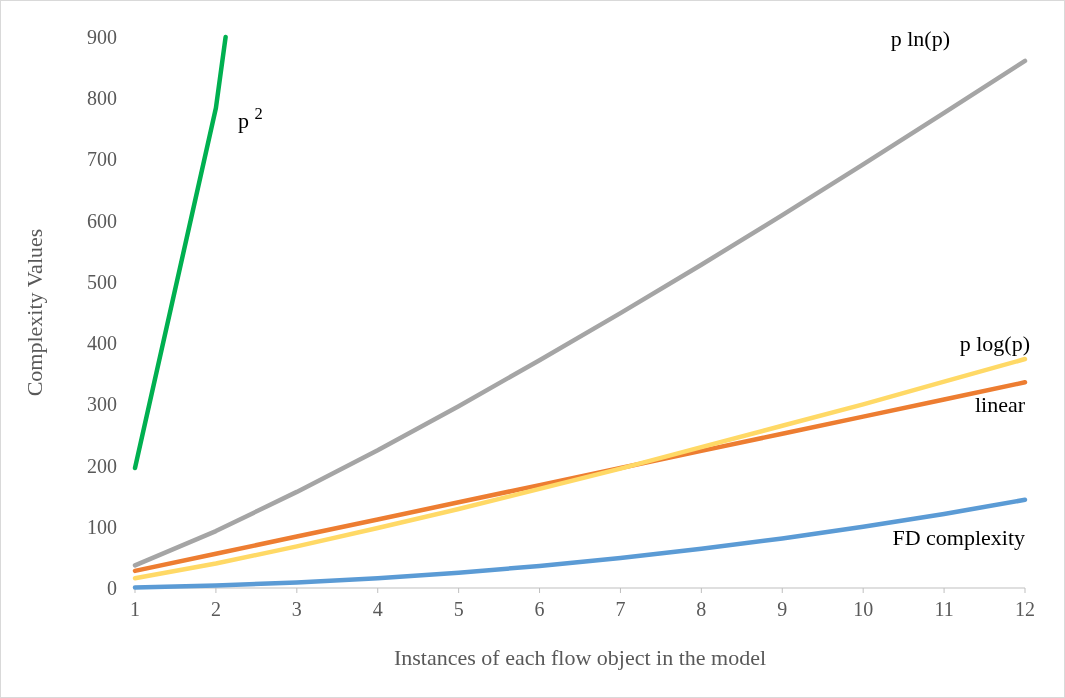 The image size is (1065, 698). I want to click on x-tick-label: 5, so click(458, 609).